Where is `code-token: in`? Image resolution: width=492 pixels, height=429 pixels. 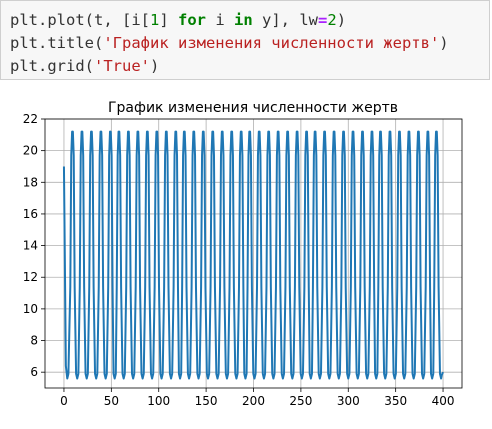
code-token: in is located at coordinates (243, 20).